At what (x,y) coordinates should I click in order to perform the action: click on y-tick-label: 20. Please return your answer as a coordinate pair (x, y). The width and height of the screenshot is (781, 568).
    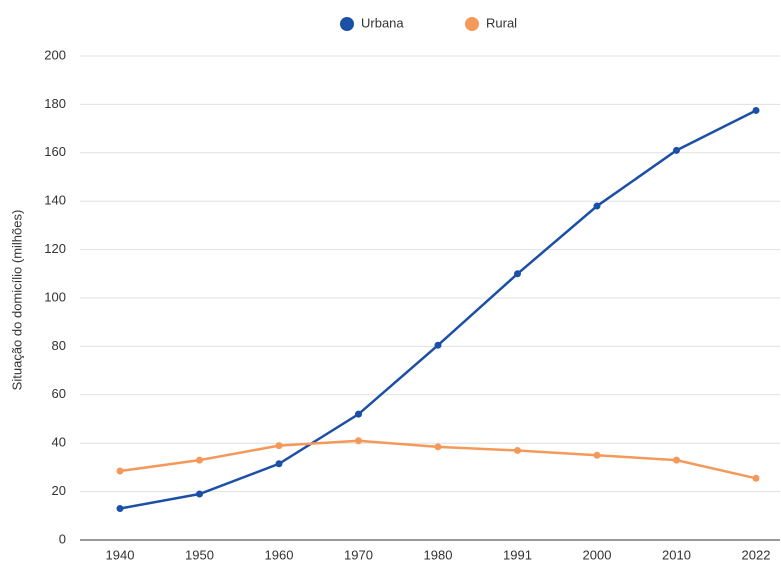
    Looking at the image, I should click on (59, 490).